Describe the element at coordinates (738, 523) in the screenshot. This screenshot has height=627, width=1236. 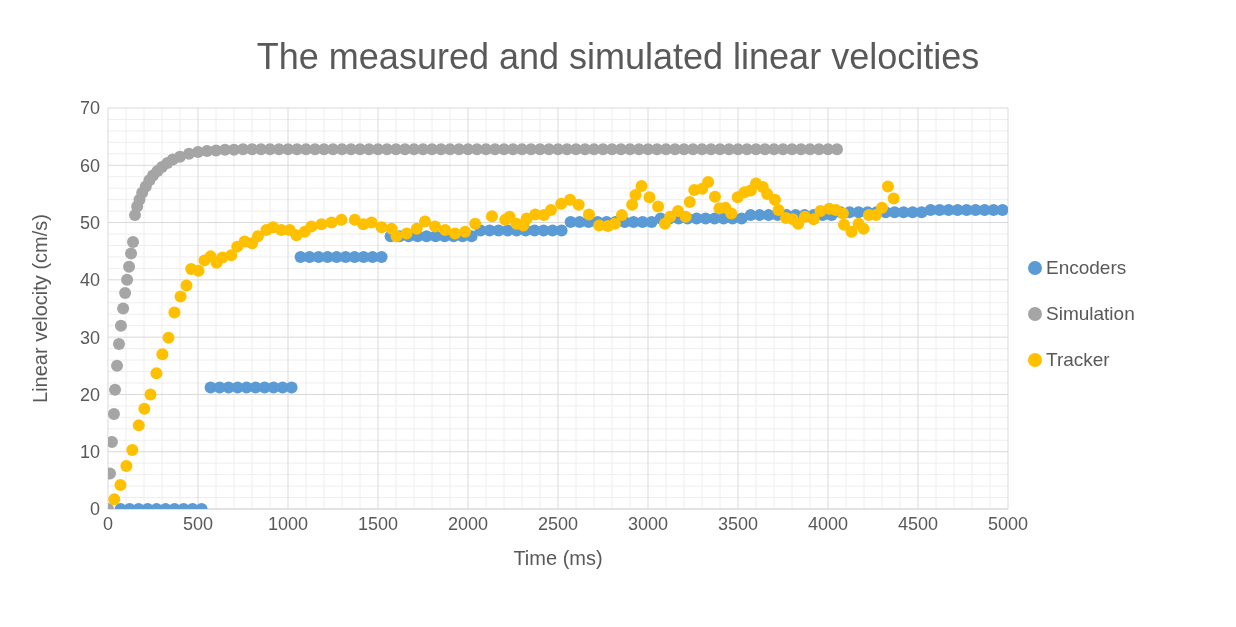
I see `x-tick-label: 3500` at that location.